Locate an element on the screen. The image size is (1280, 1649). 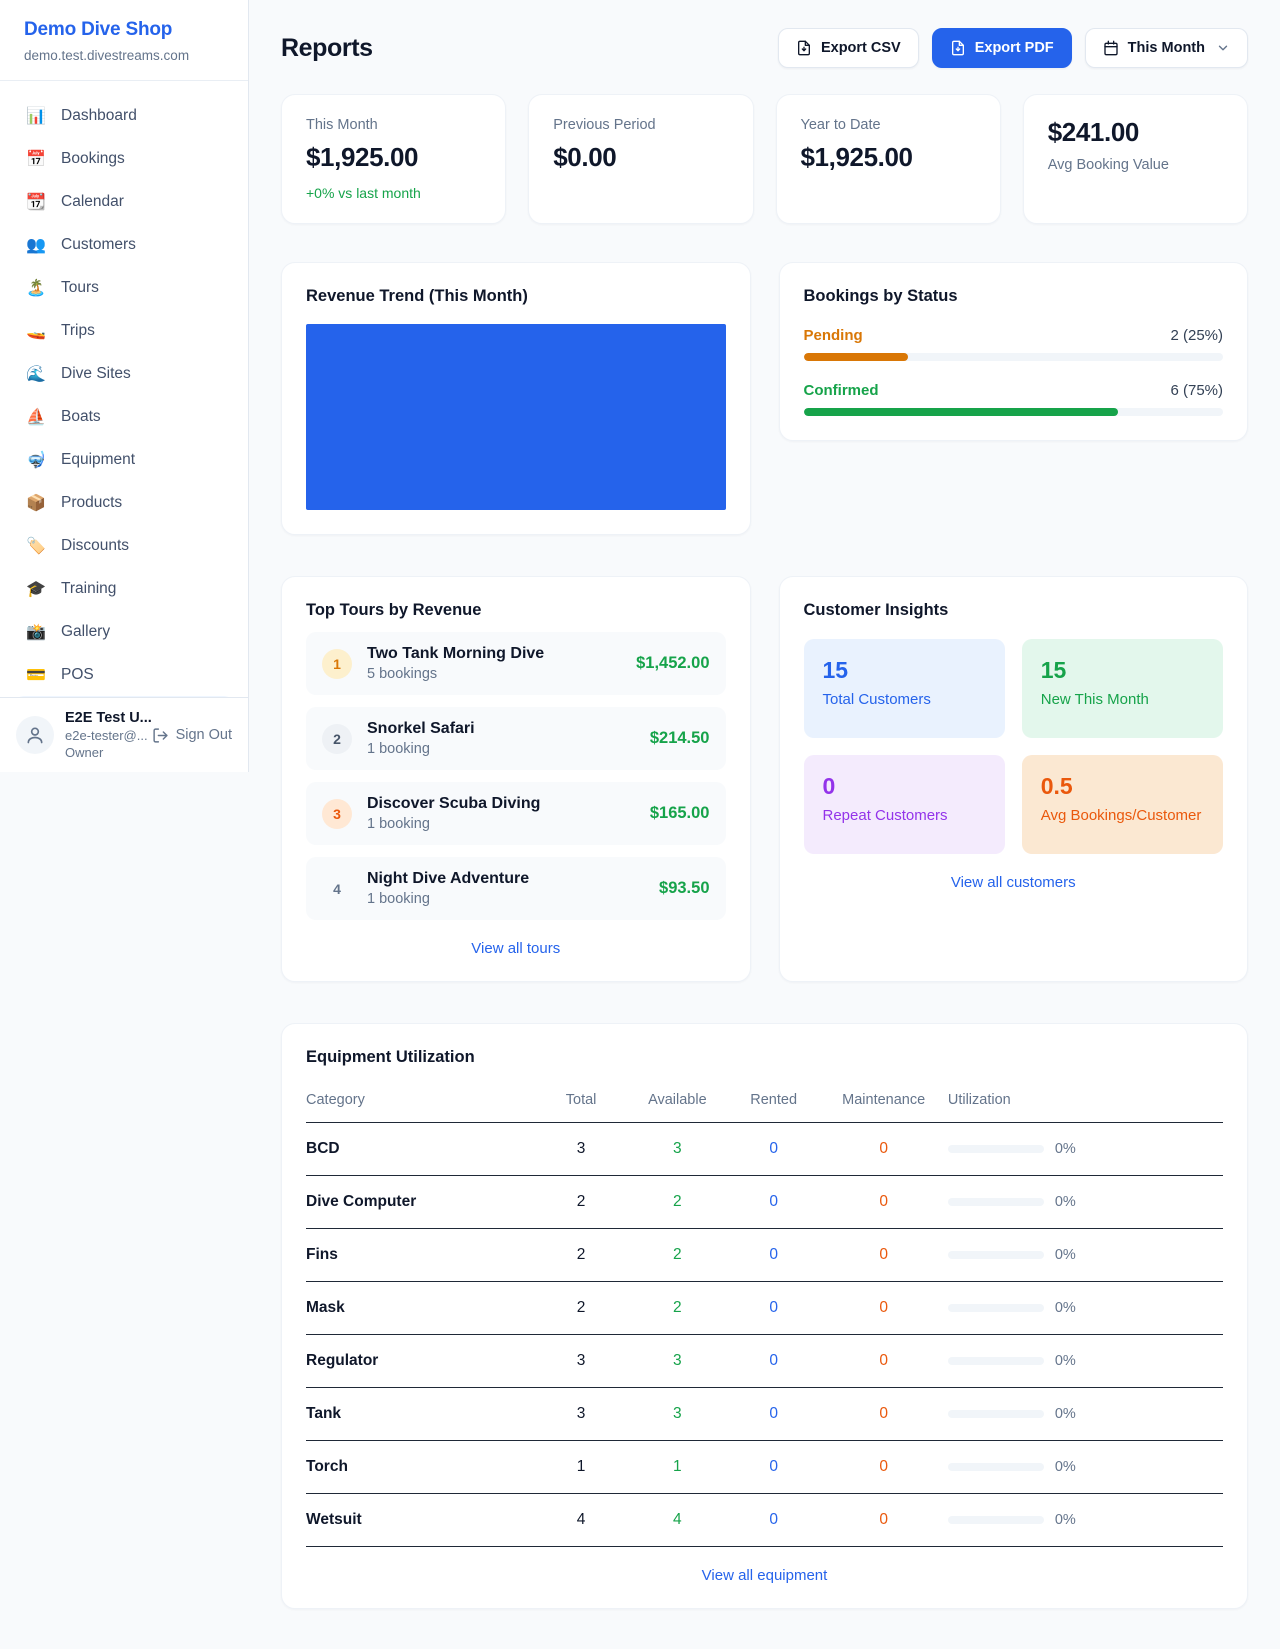
chevron-down-icon is located at coordinates (1223, 48).